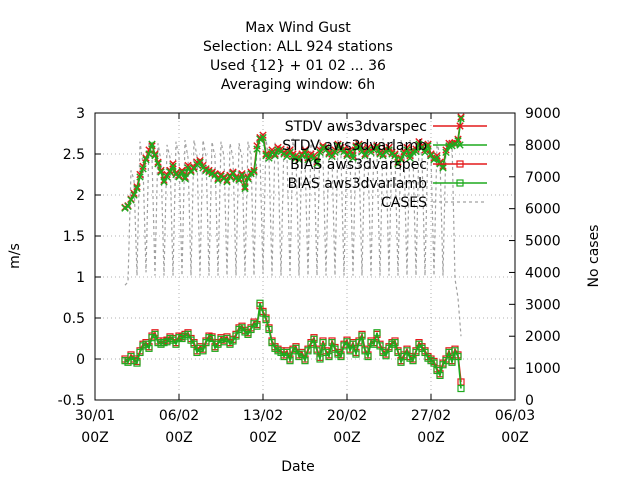 The image size is (640, 480). Describe the element at coordinates (431, 416) in the screenshot. I see `x-tick-label: 27/02` at that location.